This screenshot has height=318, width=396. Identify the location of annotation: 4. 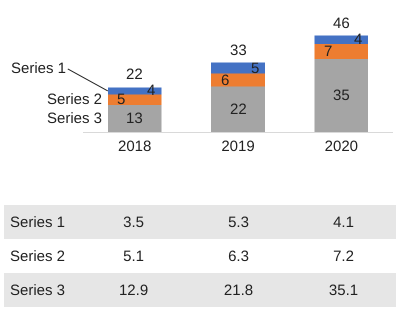
(358, 39).